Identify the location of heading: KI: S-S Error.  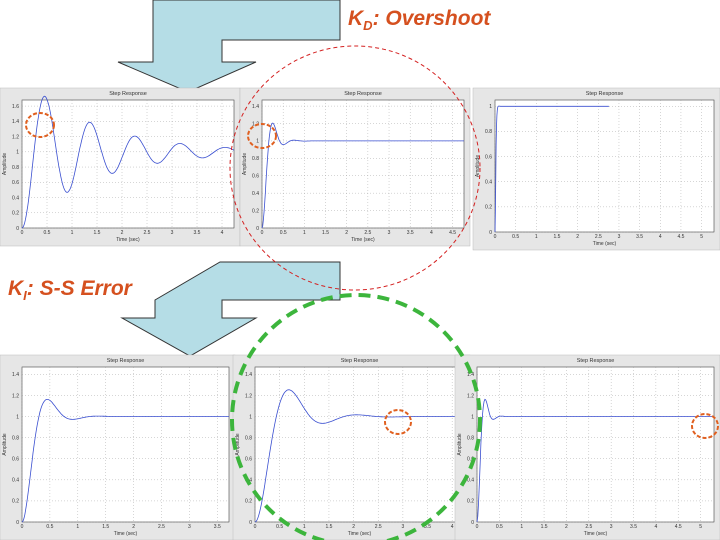
(71, 290).